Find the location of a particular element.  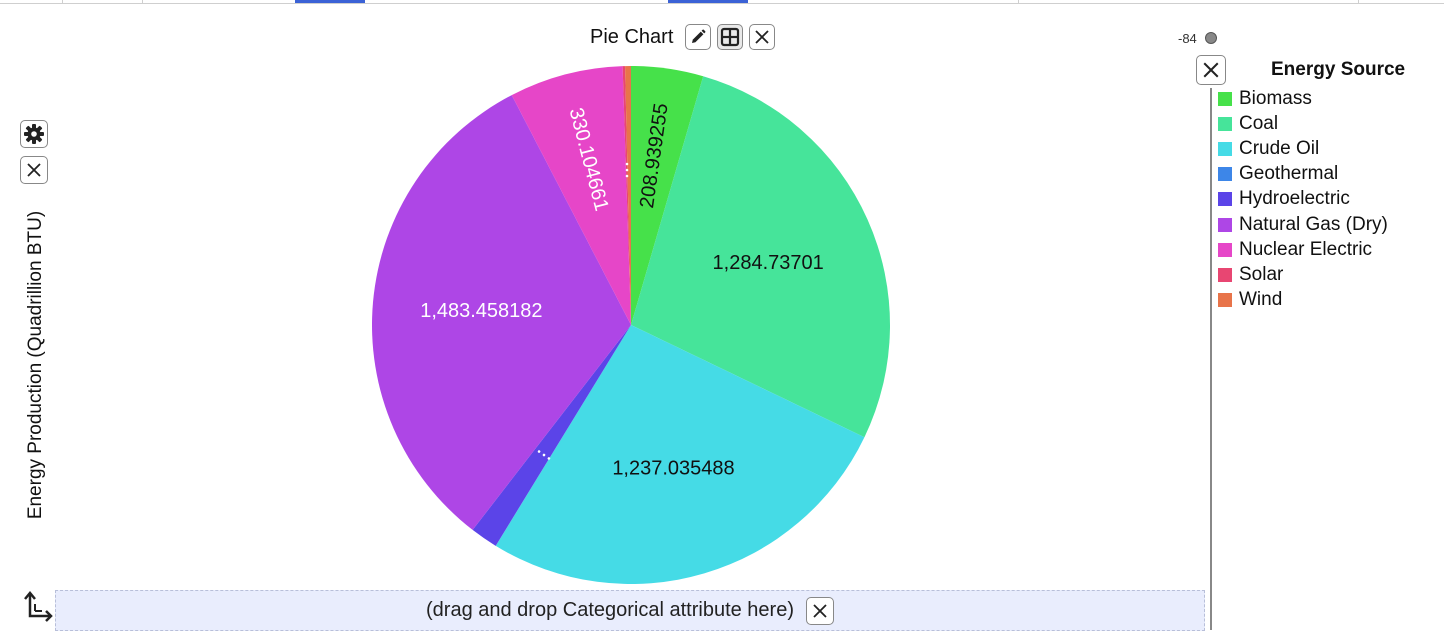

legend-item-hydroelectric: Hydroelectric is located at coordinates (1328, 199).